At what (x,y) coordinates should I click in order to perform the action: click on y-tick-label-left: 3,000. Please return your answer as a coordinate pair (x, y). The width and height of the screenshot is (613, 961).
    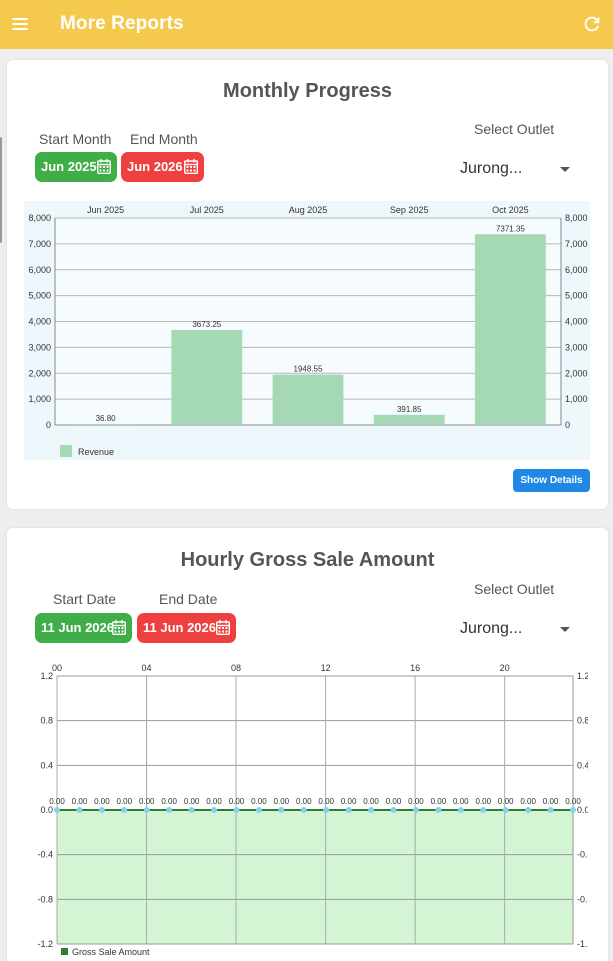
    Looking at the image, I should click on (39, 347).